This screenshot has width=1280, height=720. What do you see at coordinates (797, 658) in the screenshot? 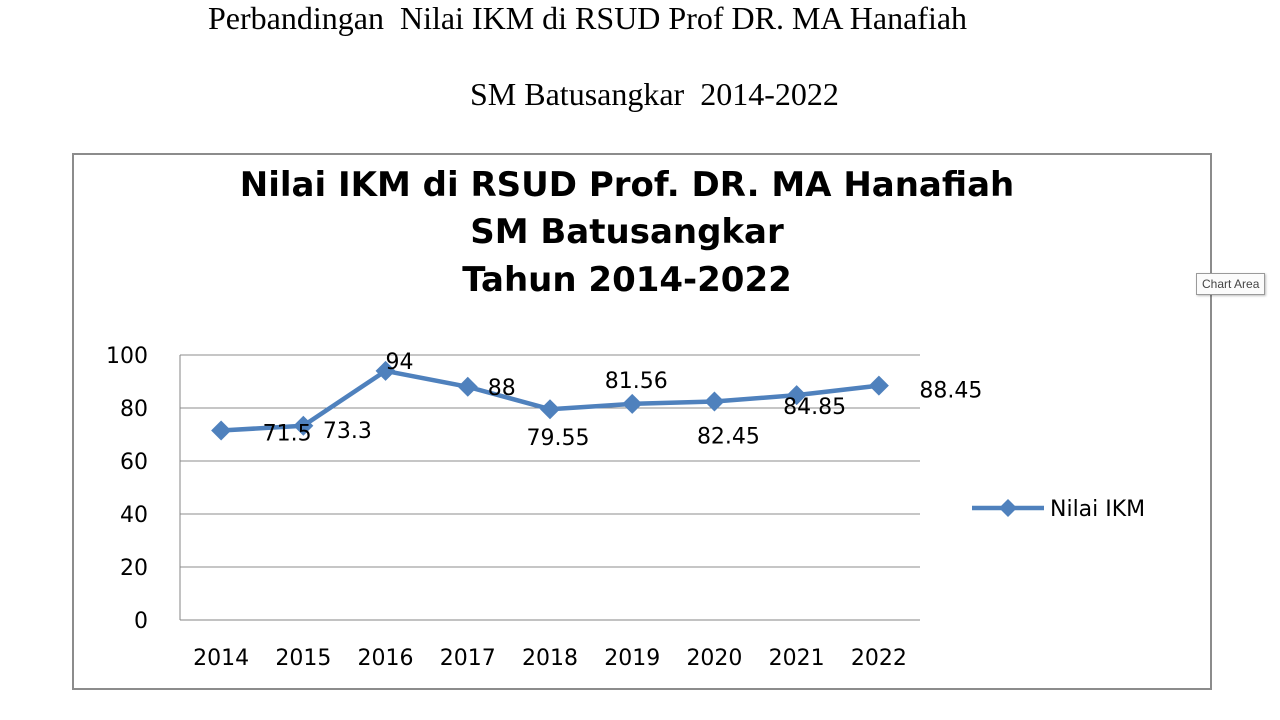
I see `x-tick-label-2021: 2021` at bounding box center [797, 658].